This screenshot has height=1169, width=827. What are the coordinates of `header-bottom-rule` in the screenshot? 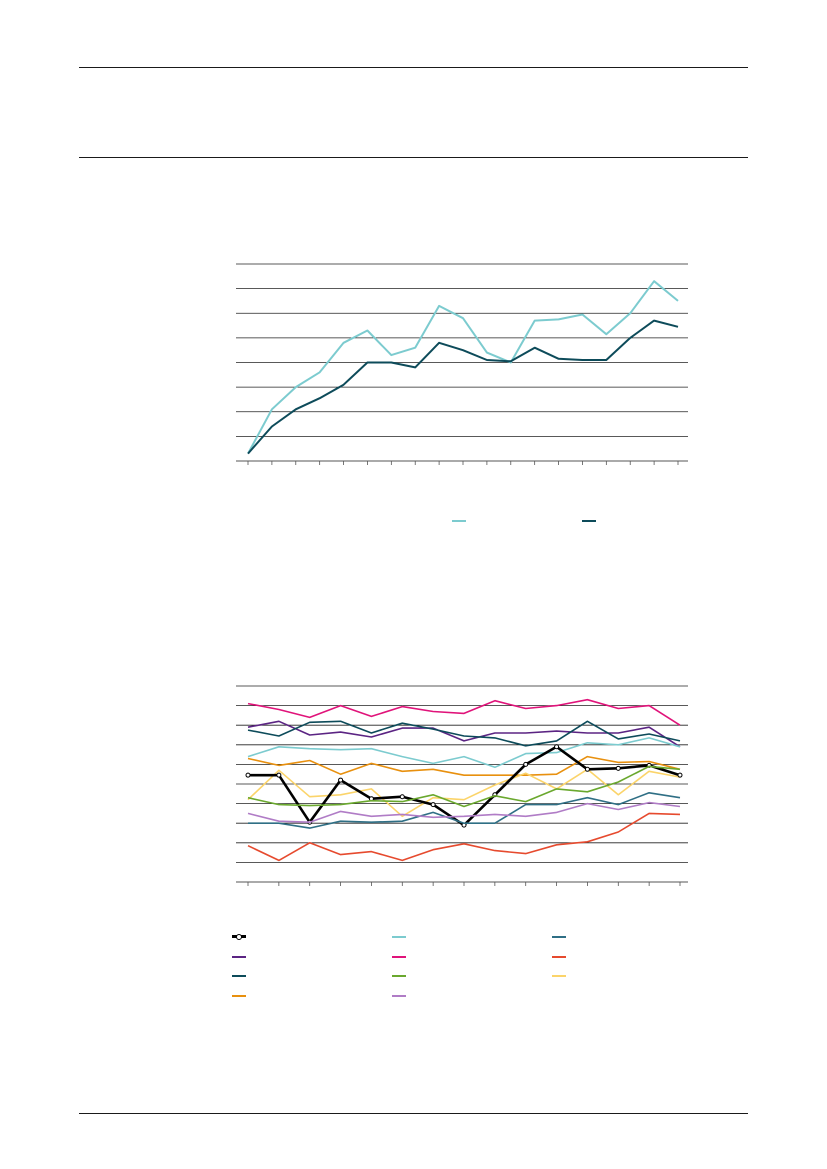 It's located at (413, 157).